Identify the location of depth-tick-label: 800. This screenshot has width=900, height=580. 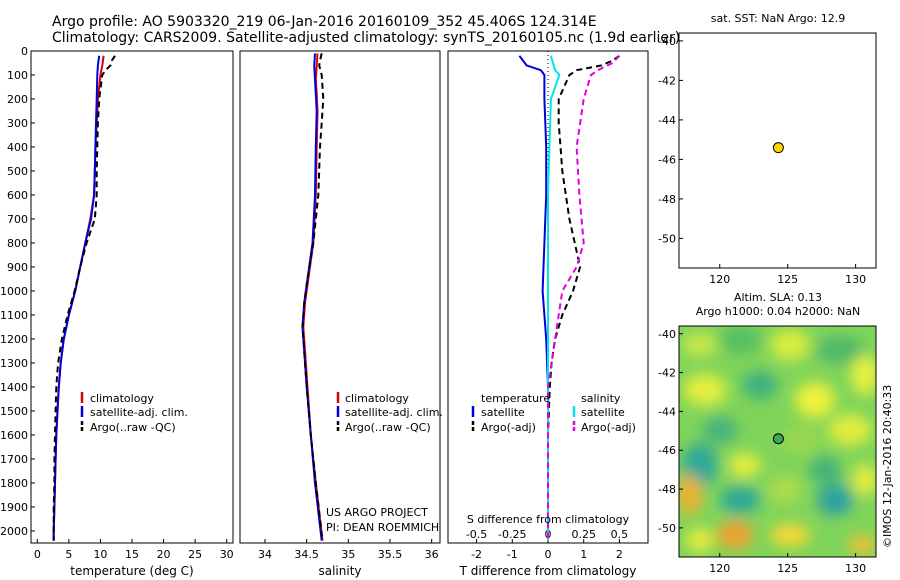
(17, 243).